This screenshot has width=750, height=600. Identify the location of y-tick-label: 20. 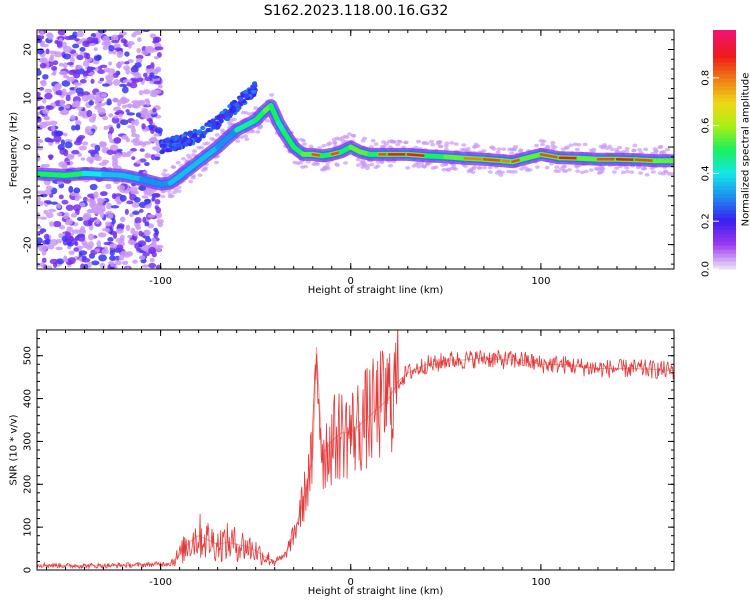
(28, 49).